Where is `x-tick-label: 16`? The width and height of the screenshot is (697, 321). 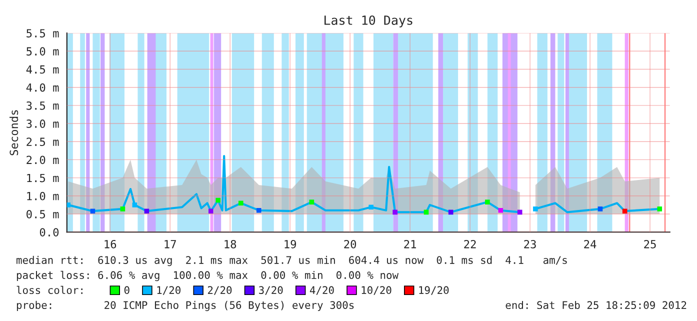 x-tick-label: 16 is located at coordinates (110, 244).